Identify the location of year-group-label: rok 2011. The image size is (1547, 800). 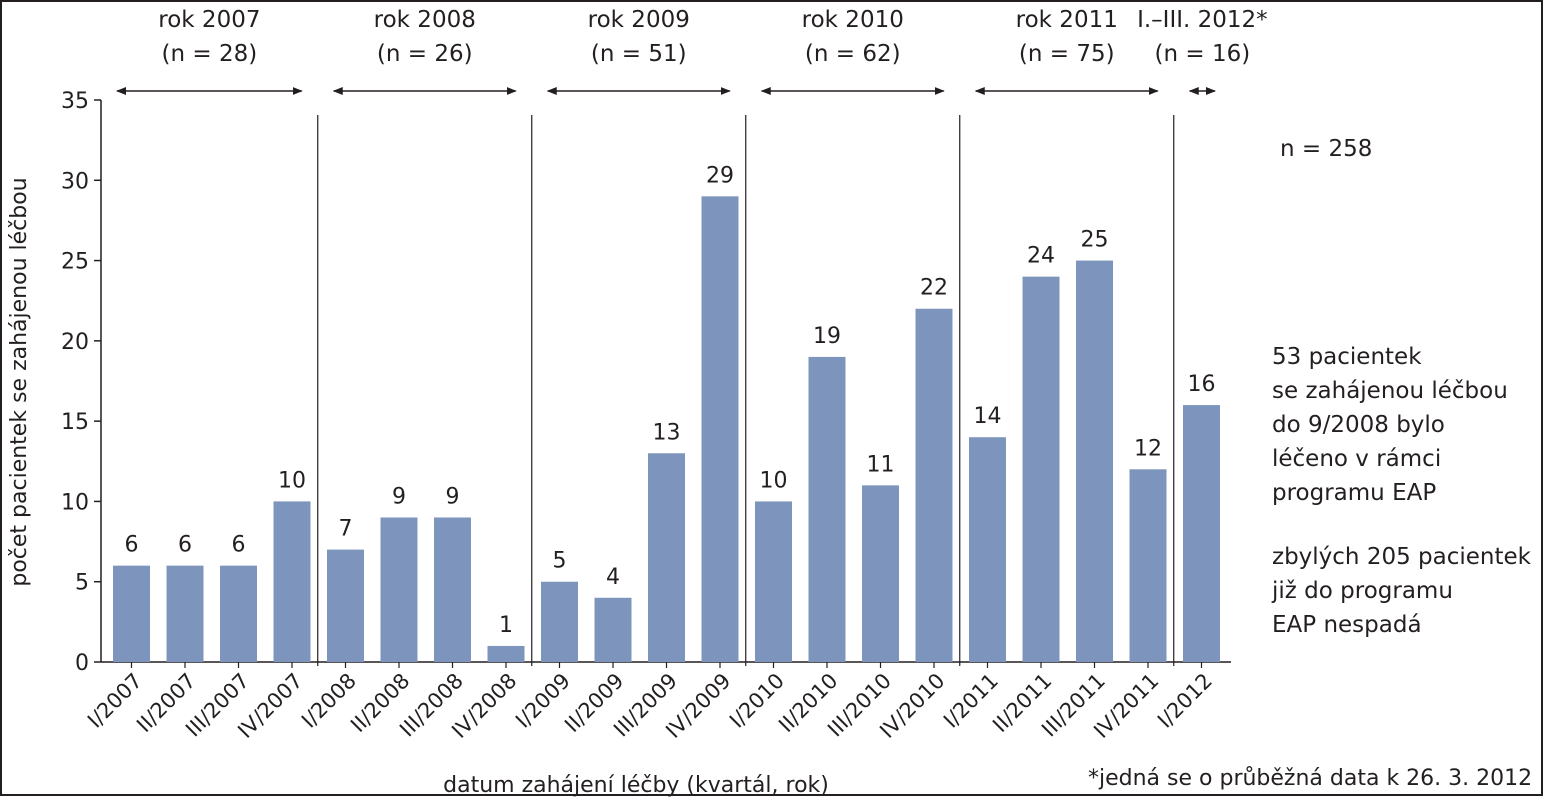
(1067, 20).